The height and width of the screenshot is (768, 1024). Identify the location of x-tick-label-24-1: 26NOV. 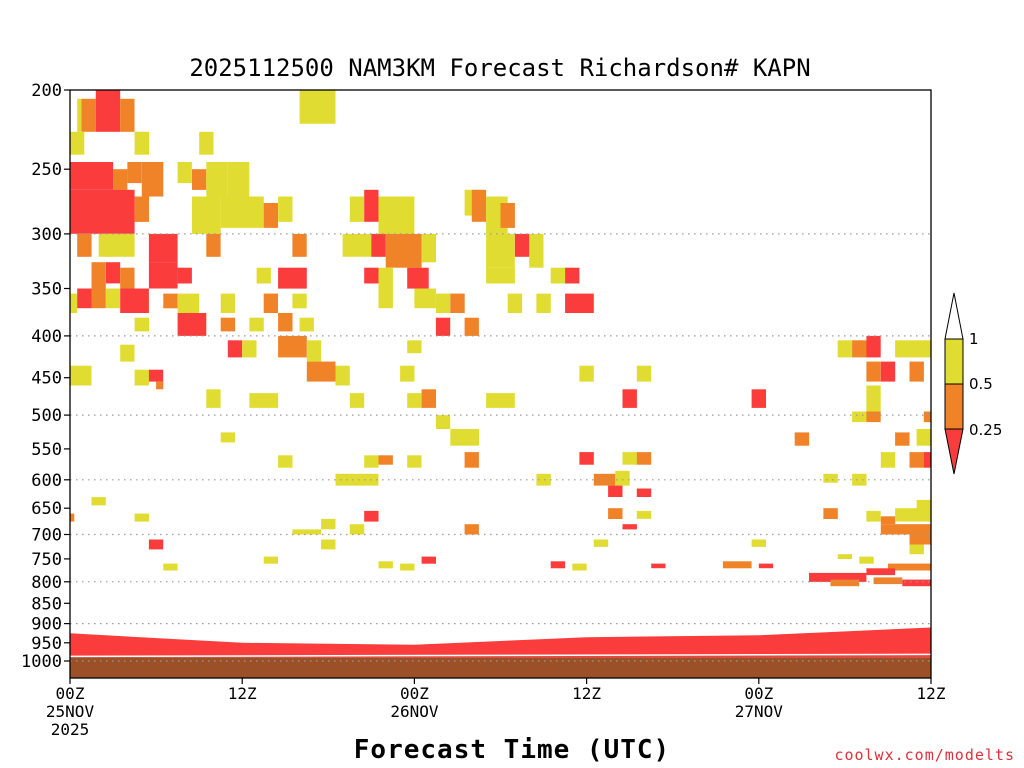
(414, 711).